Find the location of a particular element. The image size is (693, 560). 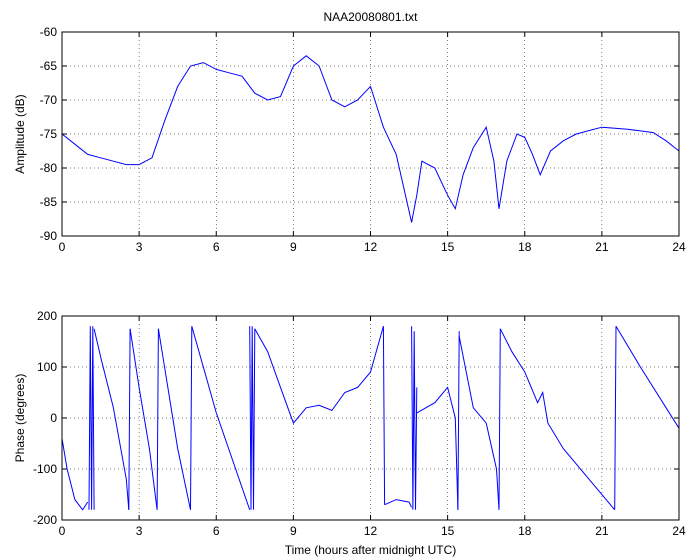

y-tick-label: -80 is located at coordinates (49, 168).